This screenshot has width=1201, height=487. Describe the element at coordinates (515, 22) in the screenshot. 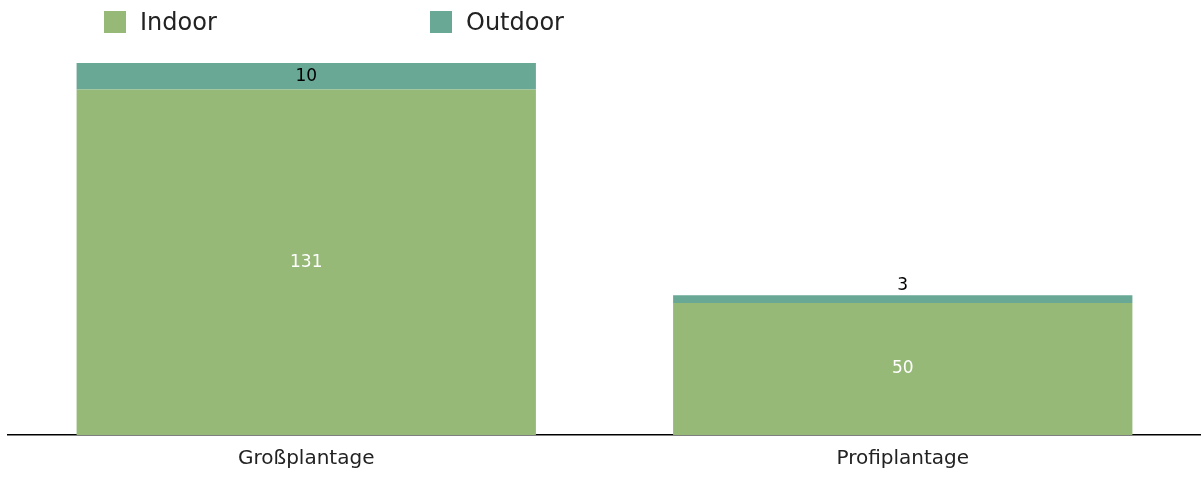

I see `legend-label: Outdoor` at that location.